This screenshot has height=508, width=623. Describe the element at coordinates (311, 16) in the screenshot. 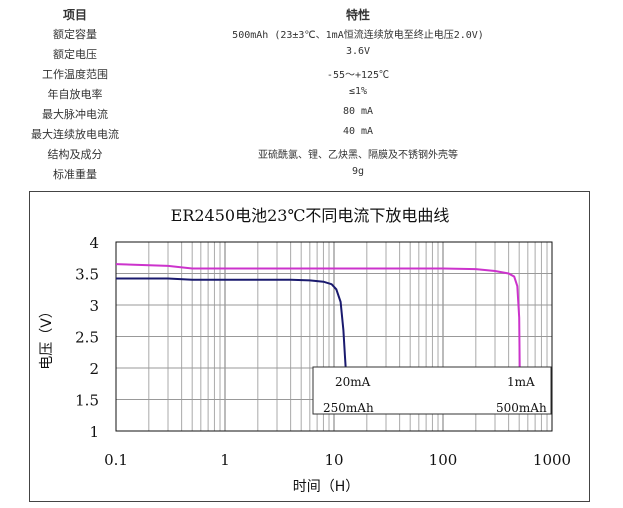

I see `spec-header-row: 项目 特性` at that location.